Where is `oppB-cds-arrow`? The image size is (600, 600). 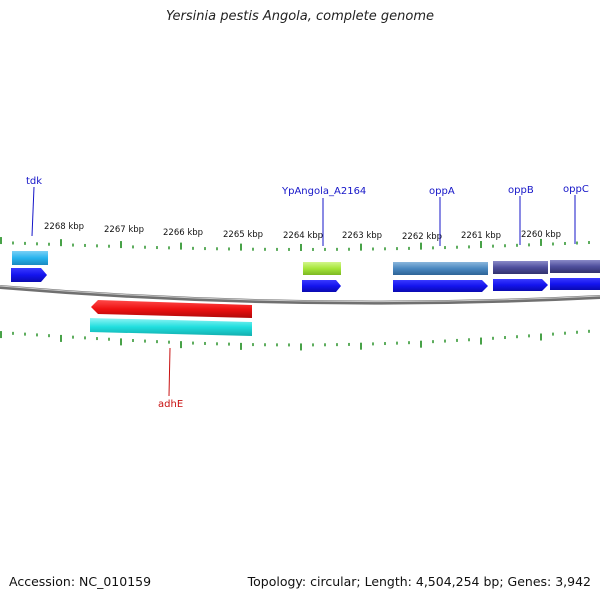 oppB-cds-arrow is located at coordinates (520, 285).